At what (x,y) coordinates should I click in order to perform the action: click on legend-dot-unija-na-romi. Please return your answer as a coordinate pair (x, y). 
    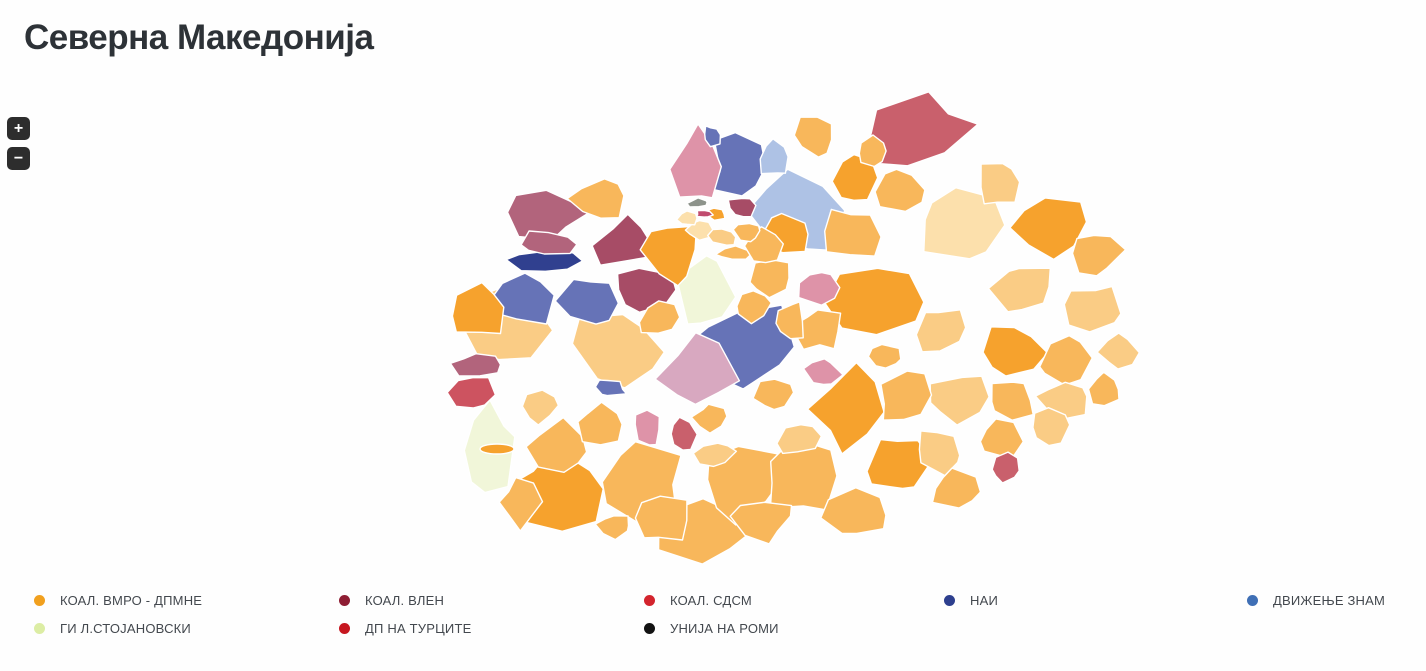
    Looking at the image, I should click on (649, 628).